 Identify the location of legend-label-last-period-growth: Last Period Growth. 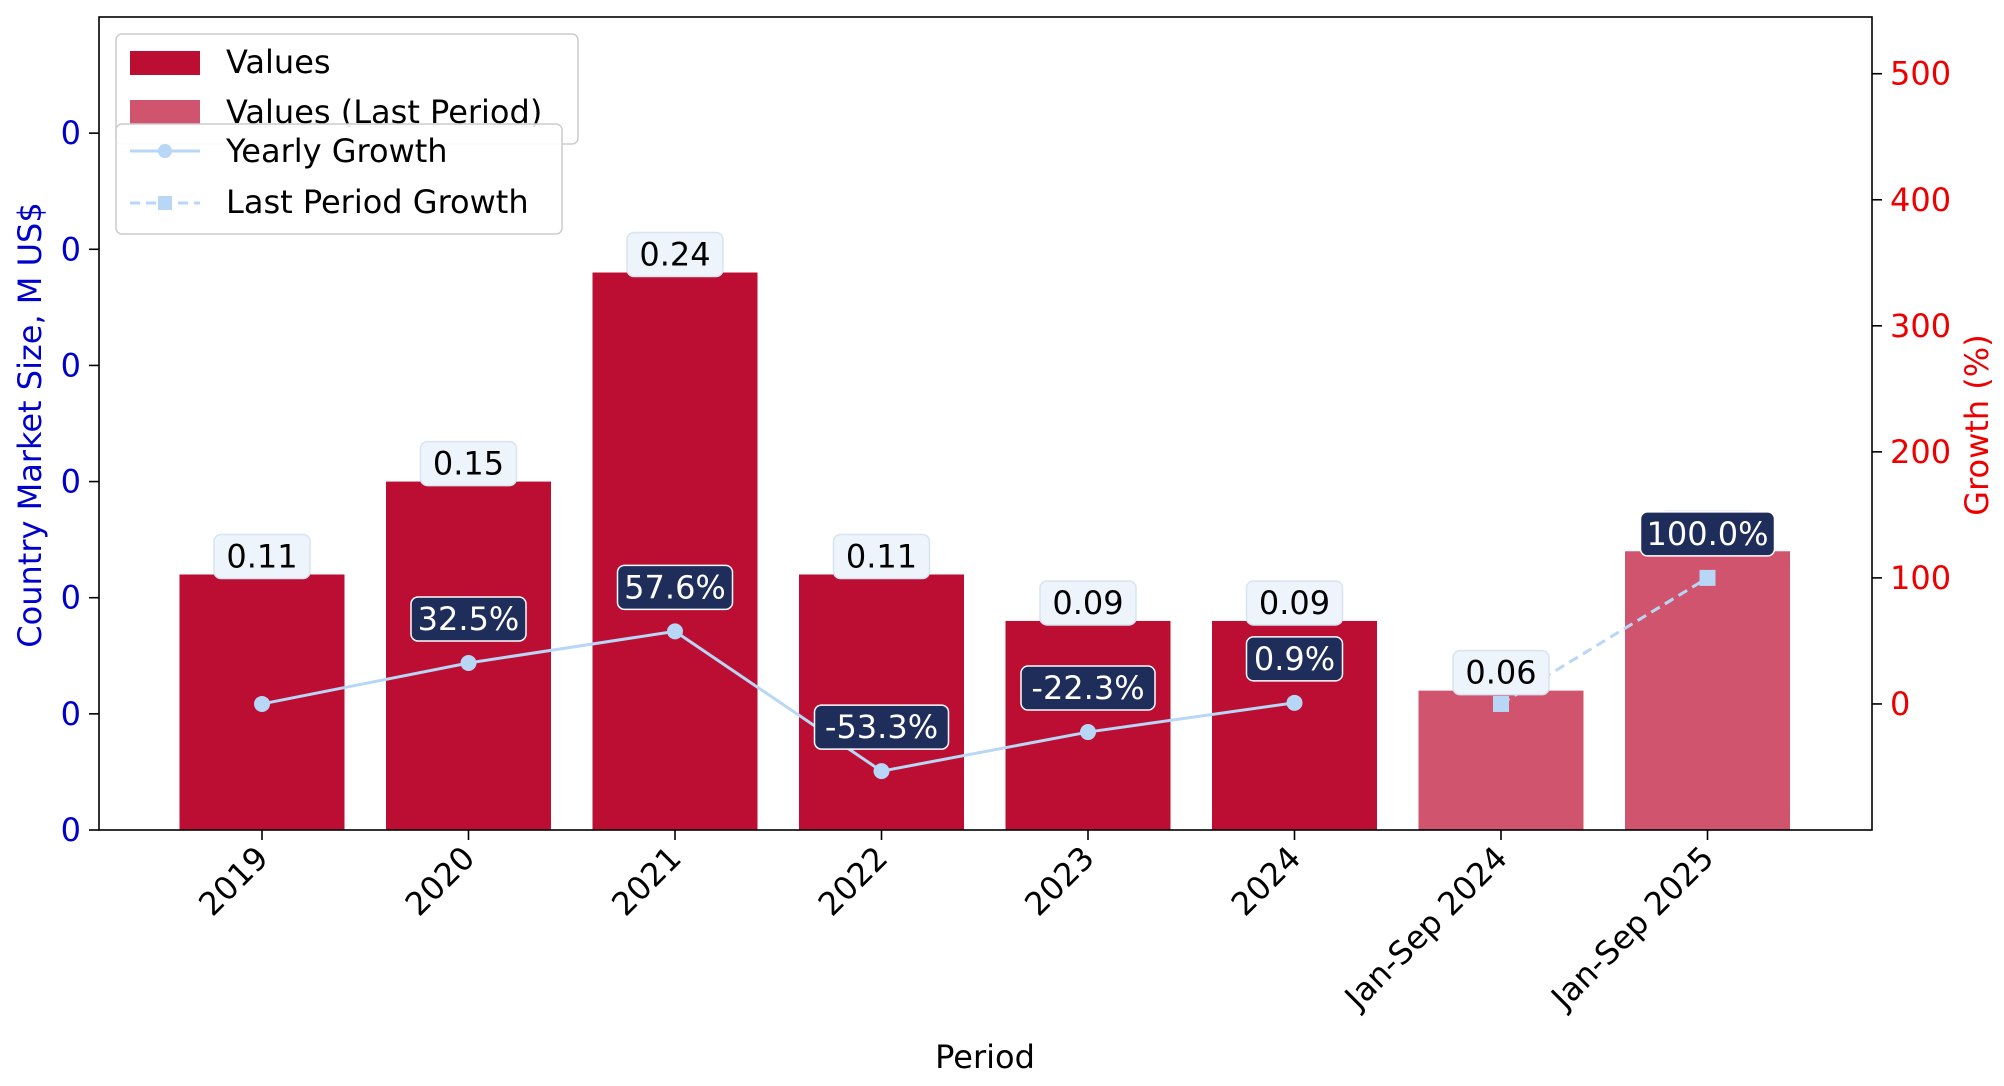
(377, 202).